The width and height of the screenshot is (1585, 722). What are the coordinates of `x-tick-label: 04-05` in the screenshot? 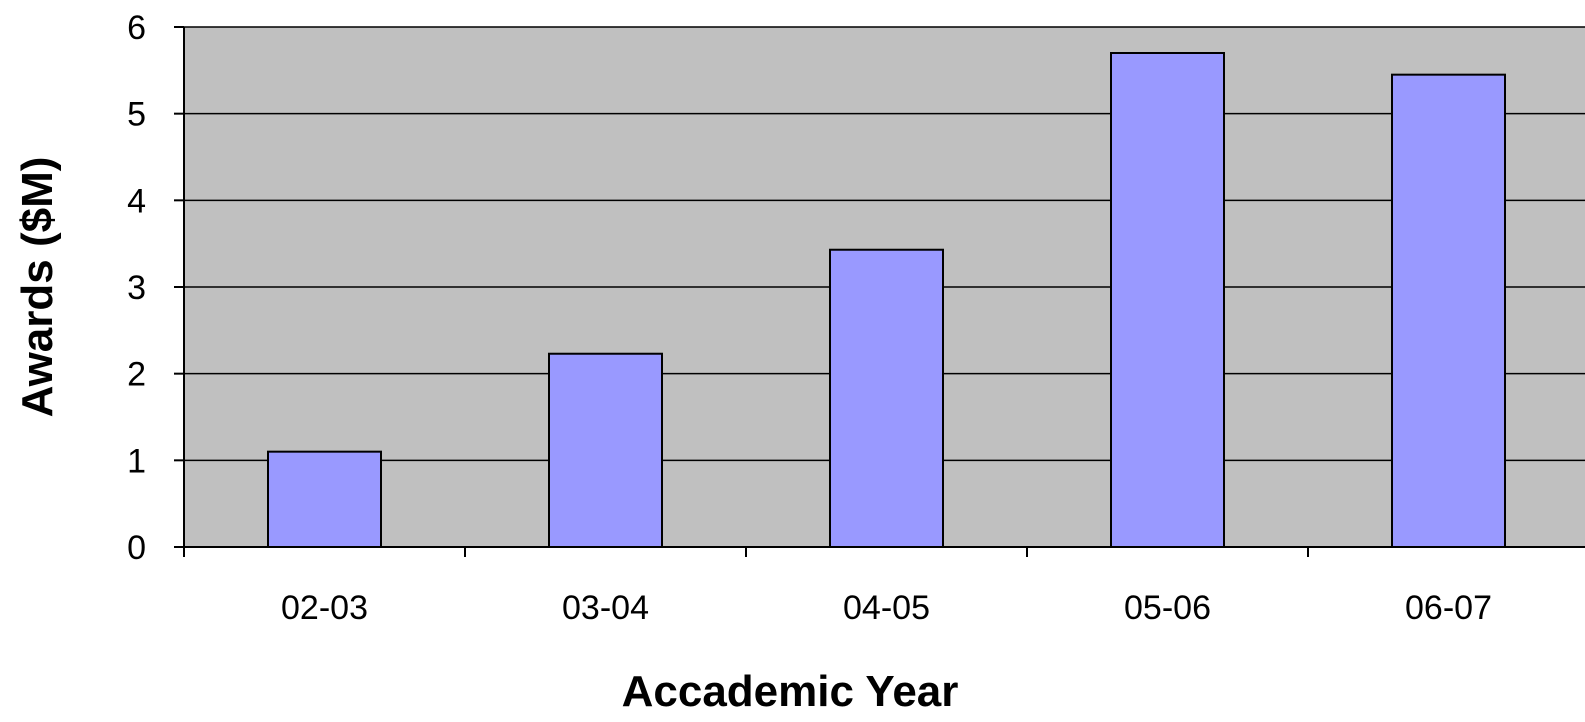 It's located at (886, 608).